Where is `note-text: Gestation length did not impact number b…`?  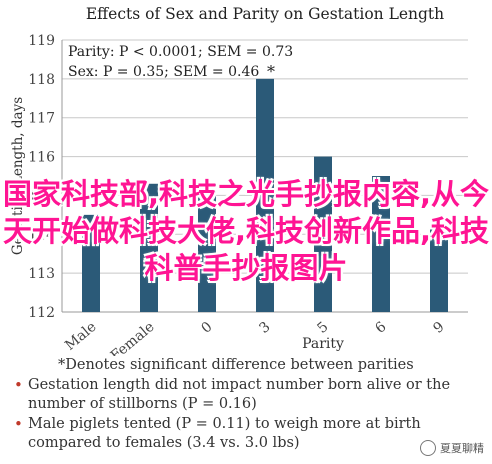
note-text: Gestation length did not impact number b… is located at coordinates (239, 394).